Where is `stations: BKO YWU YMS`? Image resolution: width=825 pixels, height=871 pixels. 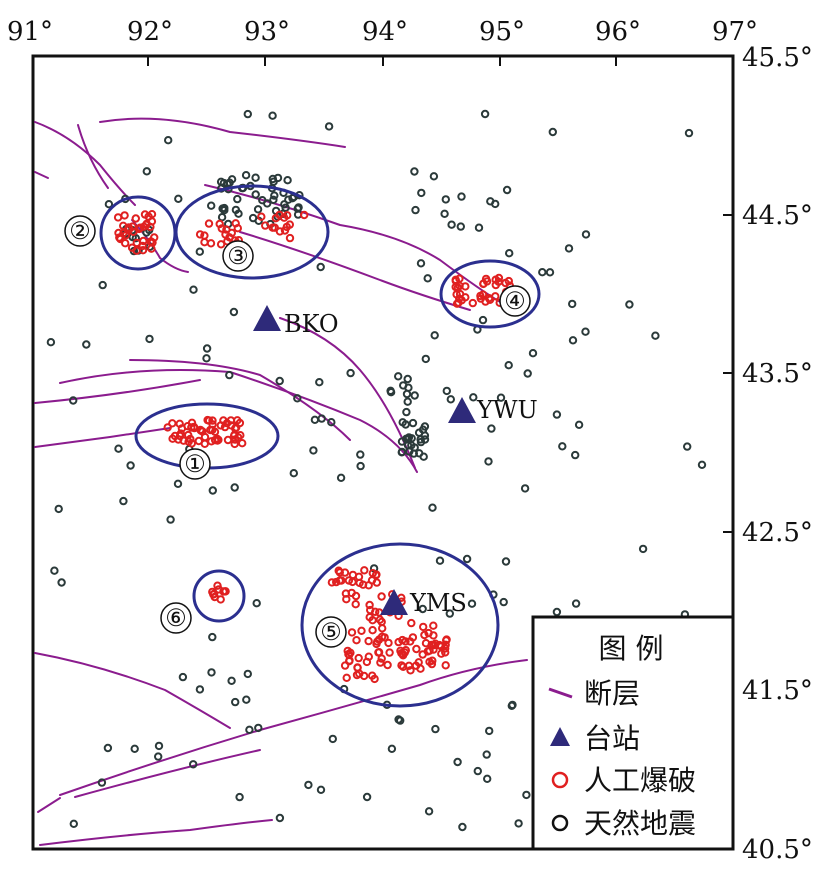
stations: BKO YWU YMS is located at coordinates (395, 461).